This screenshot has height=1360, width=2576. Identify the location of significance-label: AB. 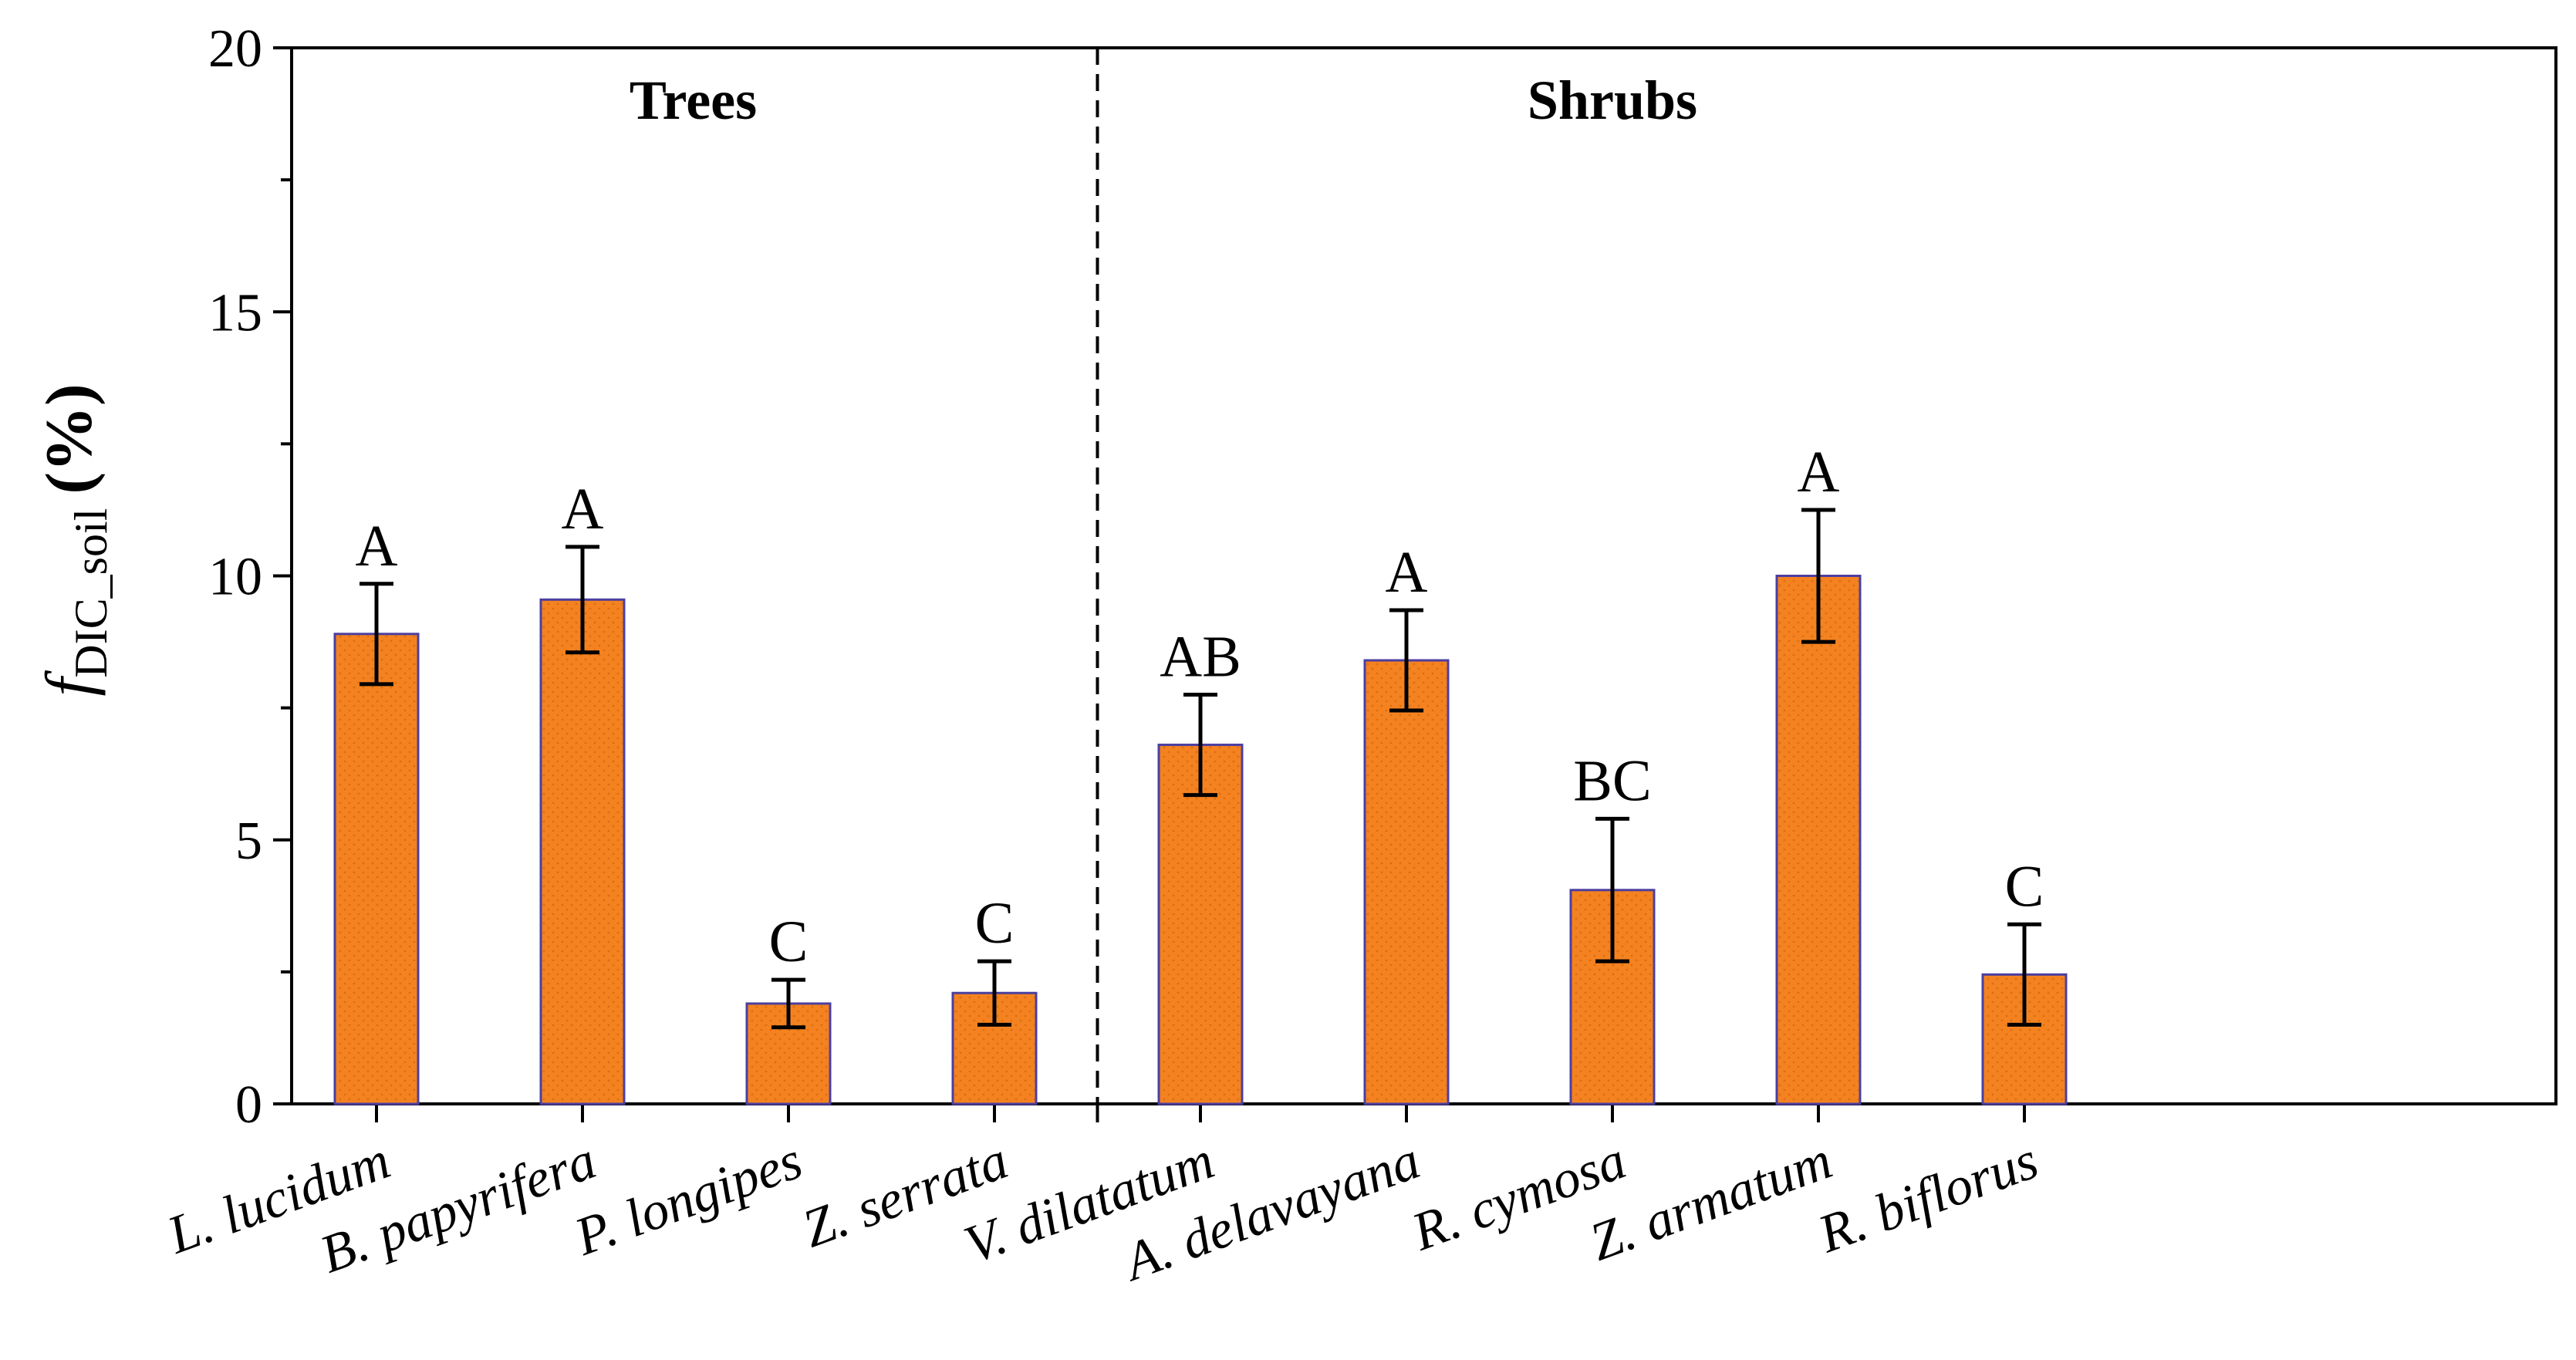
(1201, 657).